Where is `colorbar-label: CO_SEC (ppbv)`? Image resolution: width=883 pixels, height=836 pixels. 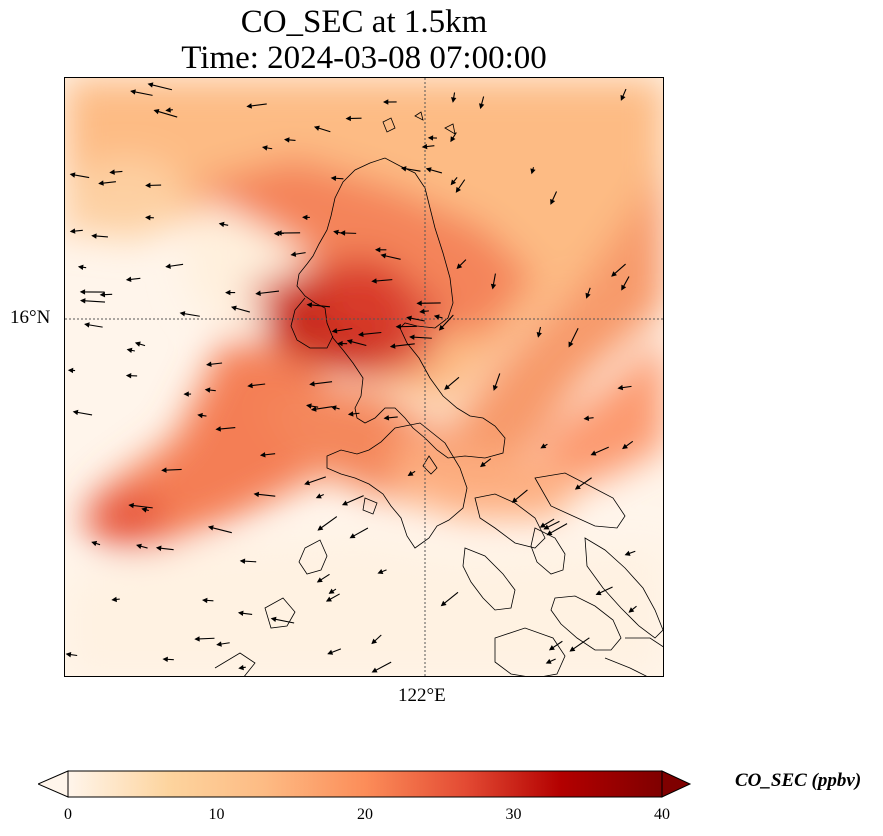
colorbar-label: CO_SEC (ppbv) is located at coordinates (798, 780).